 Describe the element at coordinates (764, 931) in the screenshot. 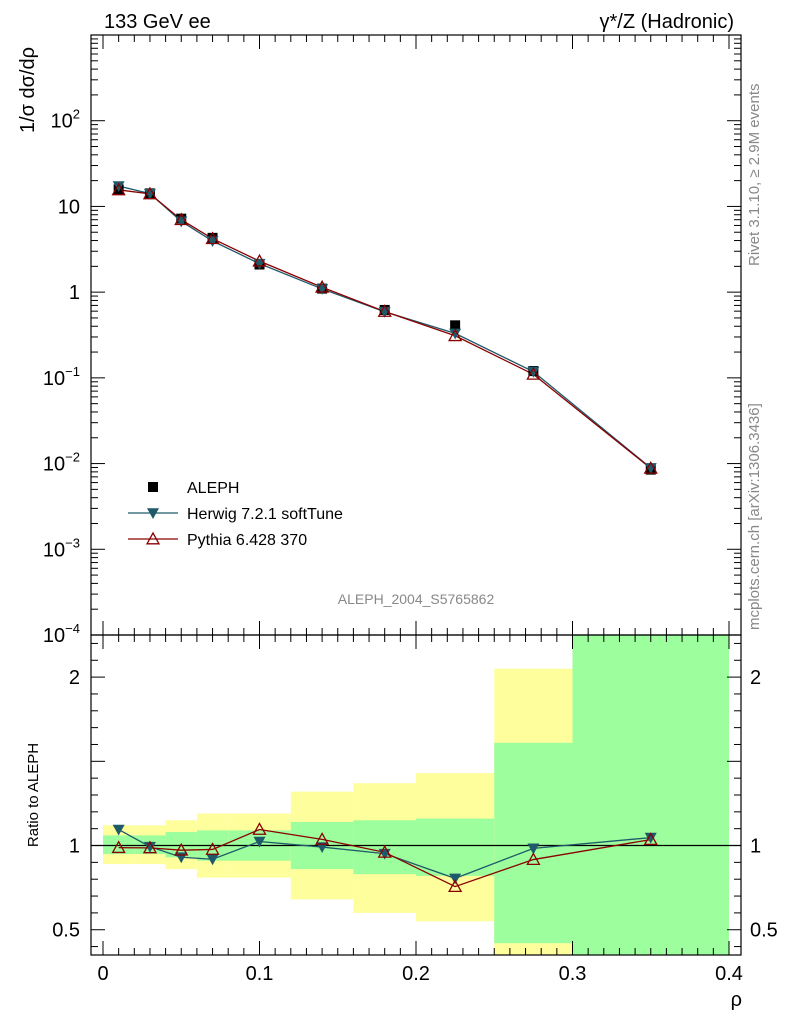

I see `ratio-tick-label-right-0: 0.5` at that location.